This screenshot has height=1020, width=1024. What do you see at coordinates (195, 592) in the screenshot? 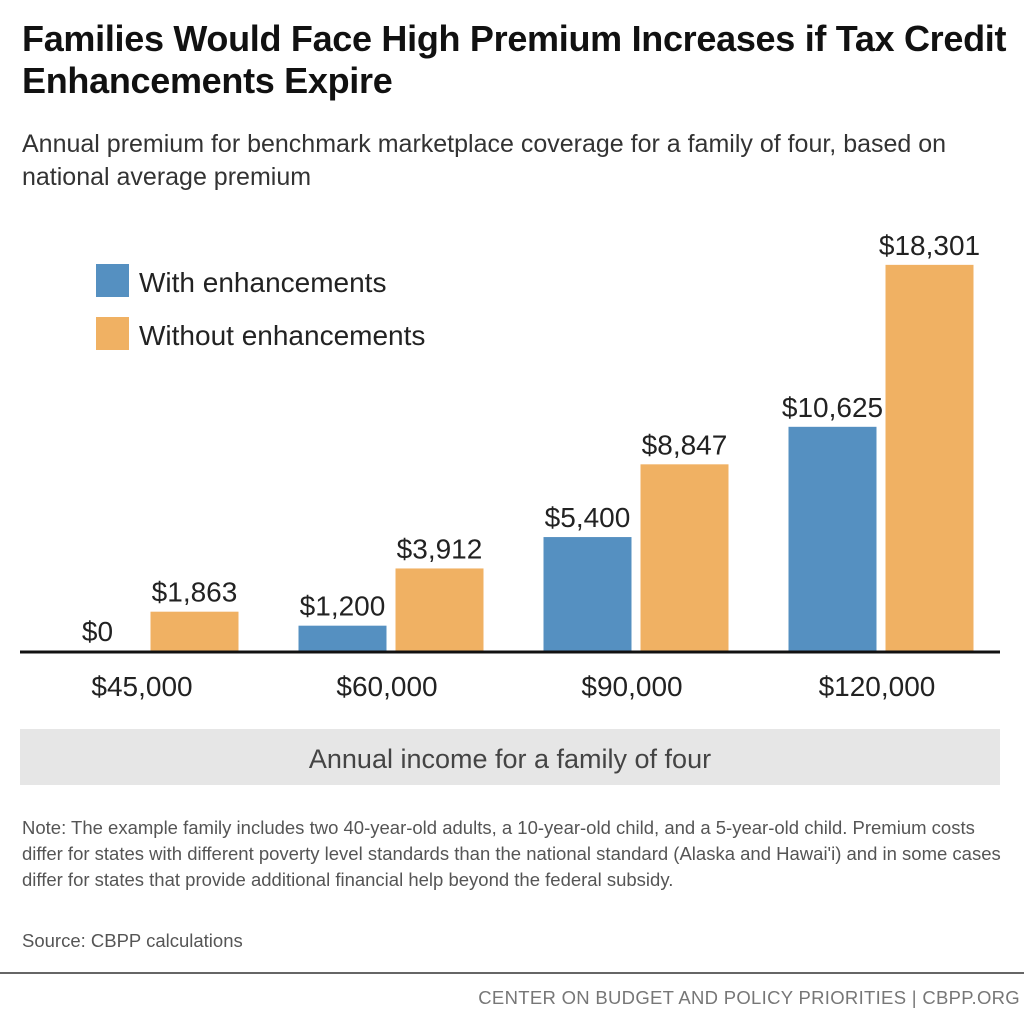
I see `data-label-1-0: $1,863` at bounding box center [195, 592].